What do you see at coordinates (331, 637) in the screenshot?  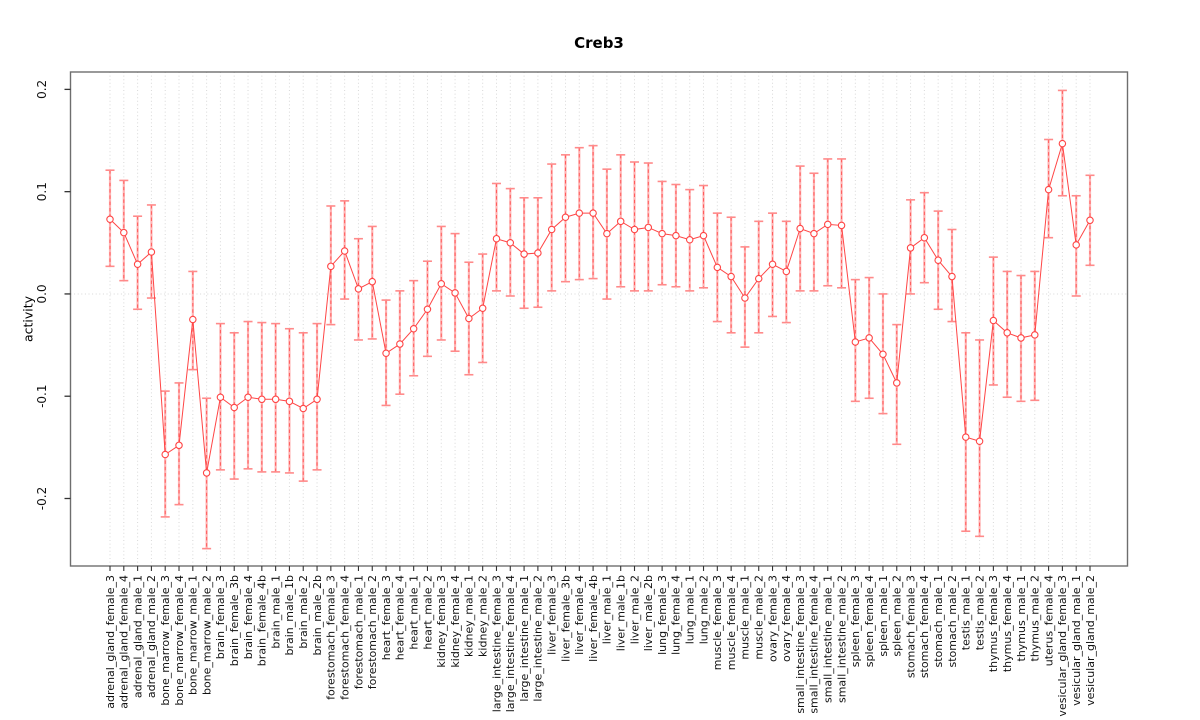 I see `x-tick-label: forestomach_female_3` at bounding box center [331, 637].